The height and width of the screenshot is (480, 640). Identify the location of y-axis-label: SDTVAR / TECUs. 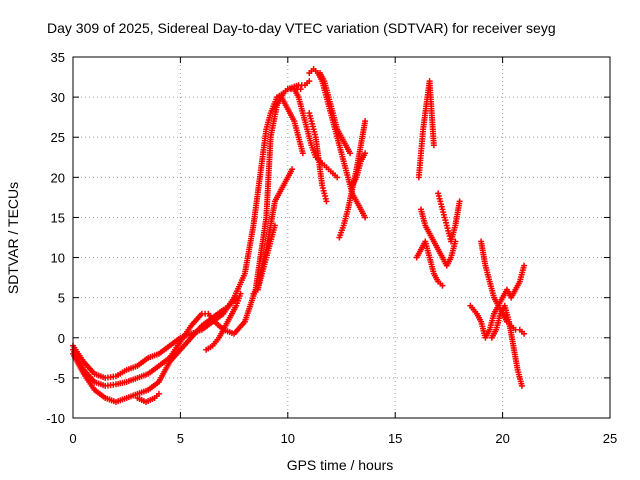
(13, 238).